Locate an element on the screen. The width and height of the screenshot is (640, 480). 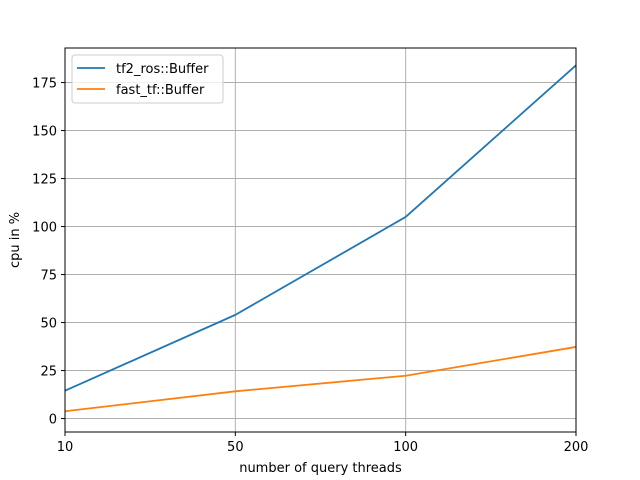
y-tick-label: 25 is located at coordinates (48, 372).